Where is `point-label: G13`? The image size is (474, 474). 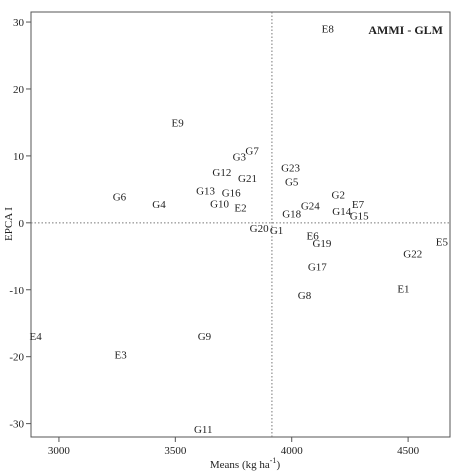 point-label: G13 is located at coordinates (205, 192).